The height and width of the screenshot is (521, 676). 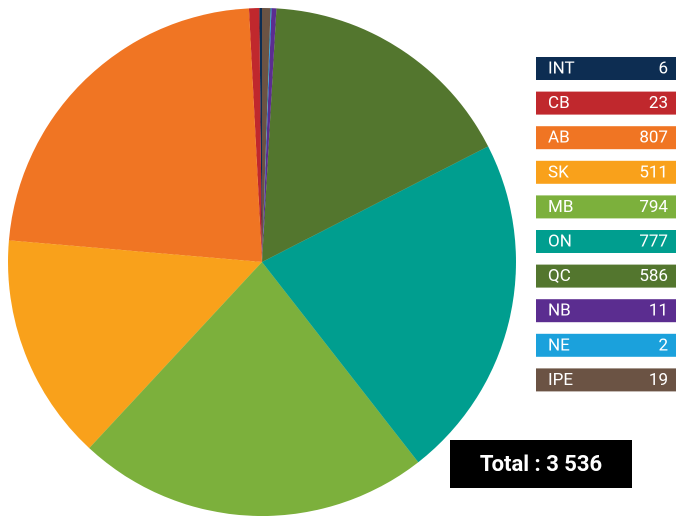 I want to click on legend-value: 807, so click(x=653, y=138).